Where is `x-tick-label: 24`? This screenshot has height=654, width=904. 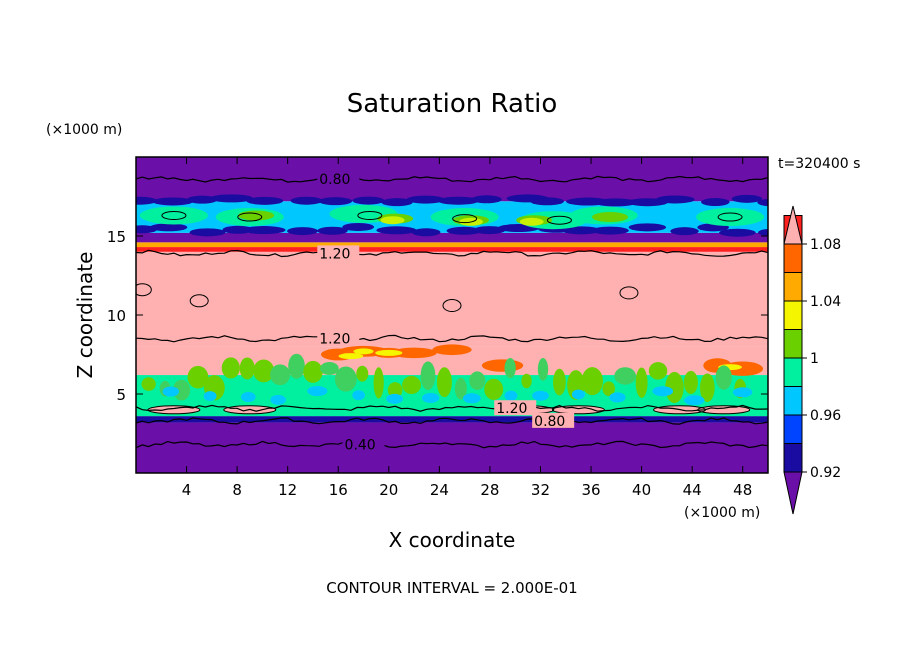
x-tick-label: 24 is located at coordinates (439, 490).